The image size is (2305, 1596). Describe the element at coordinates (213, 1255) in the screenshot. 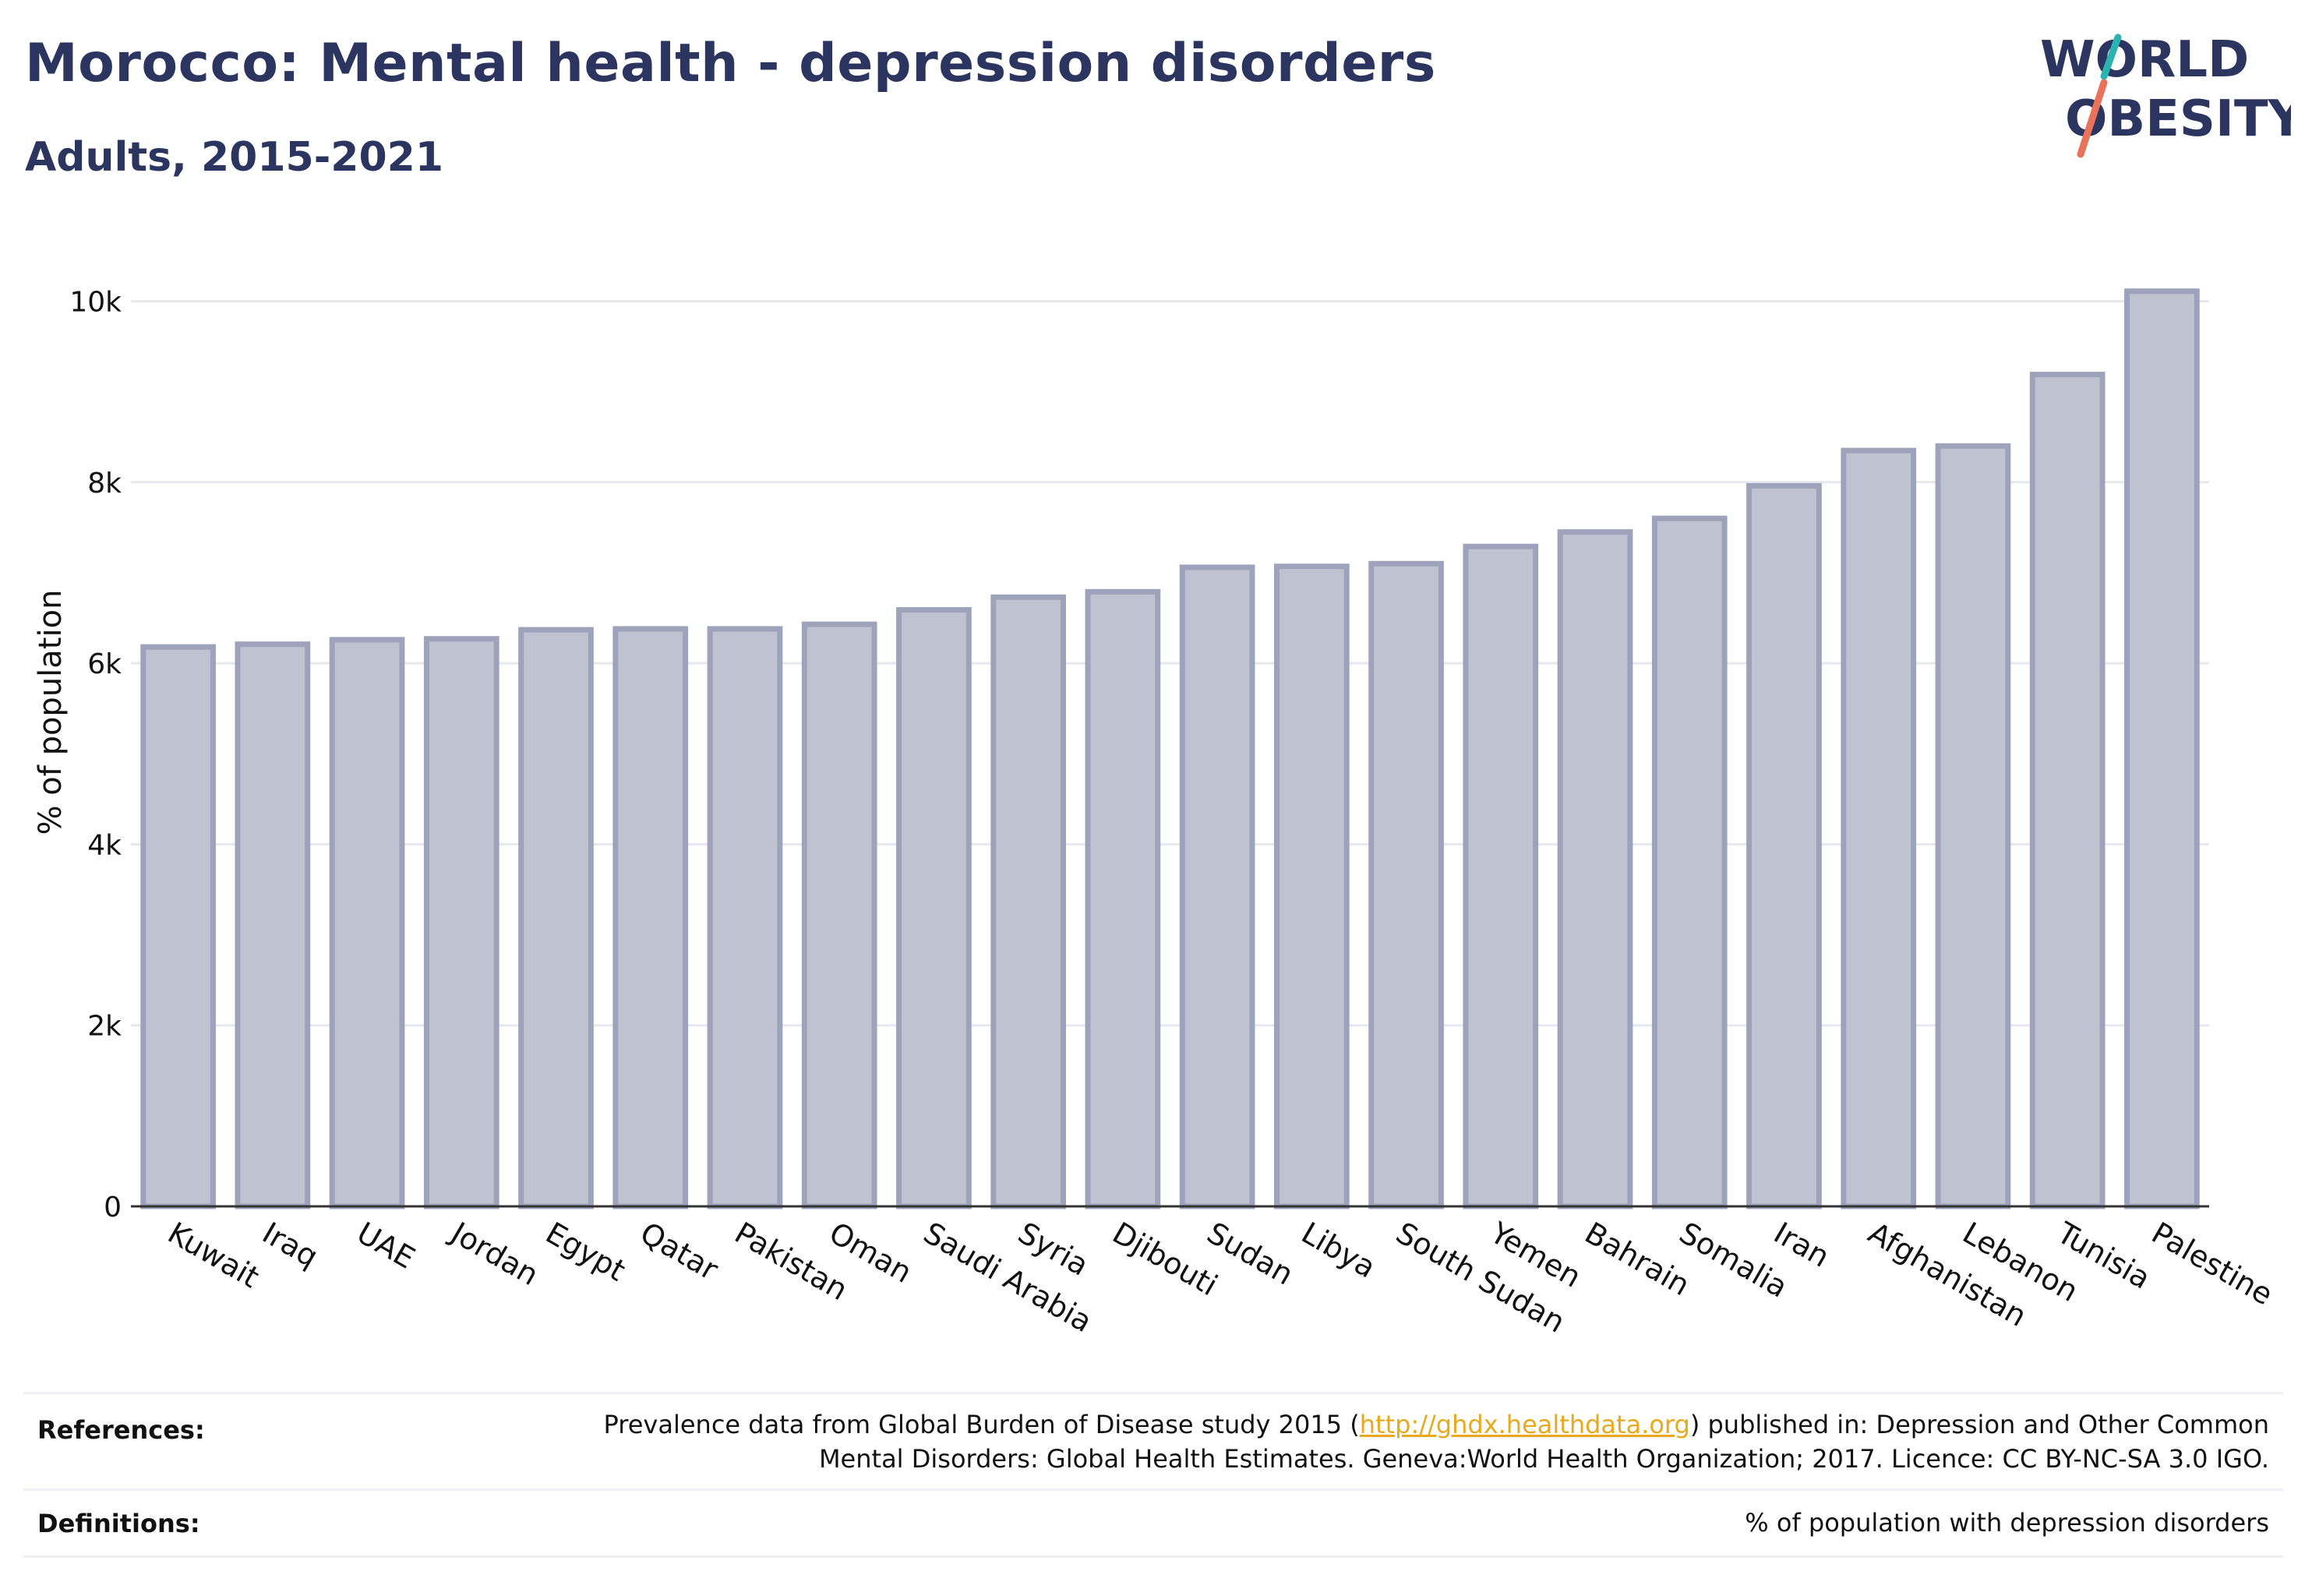

I see `x-tick-label: Kuwait` at that location.